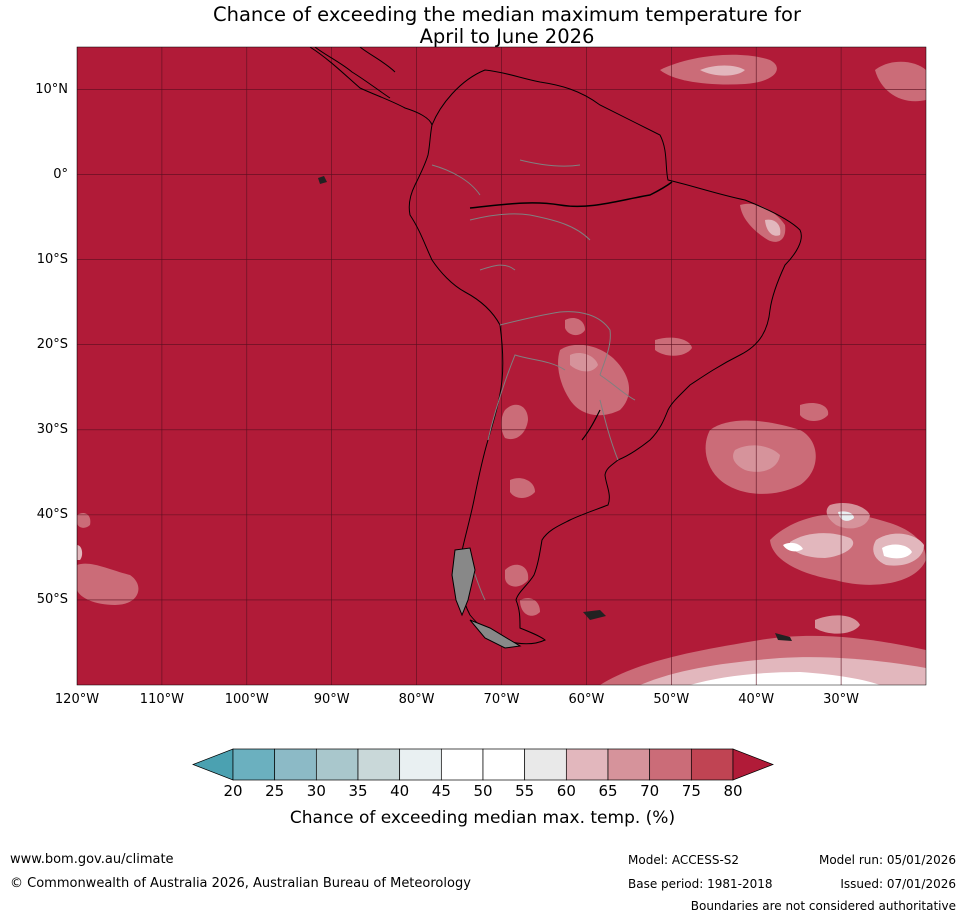  What do you see at coordinates (400, 791) in the screenshot?
I see `colorbar-tick-label: 40` at bounding box center [400, 791].